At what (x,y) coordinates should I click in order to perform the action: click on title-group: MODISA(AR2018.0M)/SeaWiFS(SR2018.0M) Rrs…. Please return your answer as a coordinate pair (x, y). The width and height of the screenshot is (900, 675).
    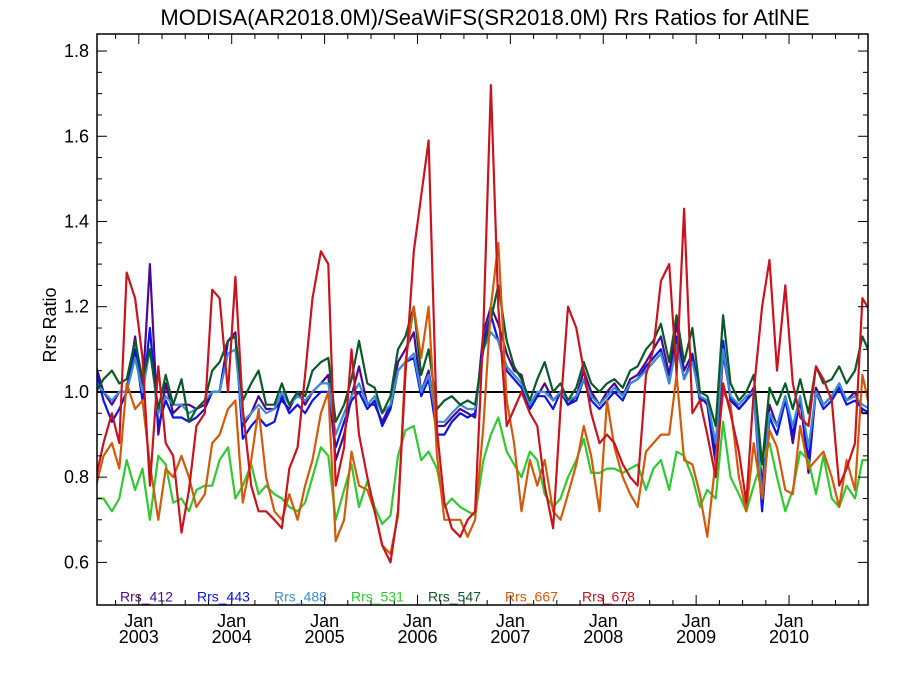
    Looking at the image, I should click on (484, 17).